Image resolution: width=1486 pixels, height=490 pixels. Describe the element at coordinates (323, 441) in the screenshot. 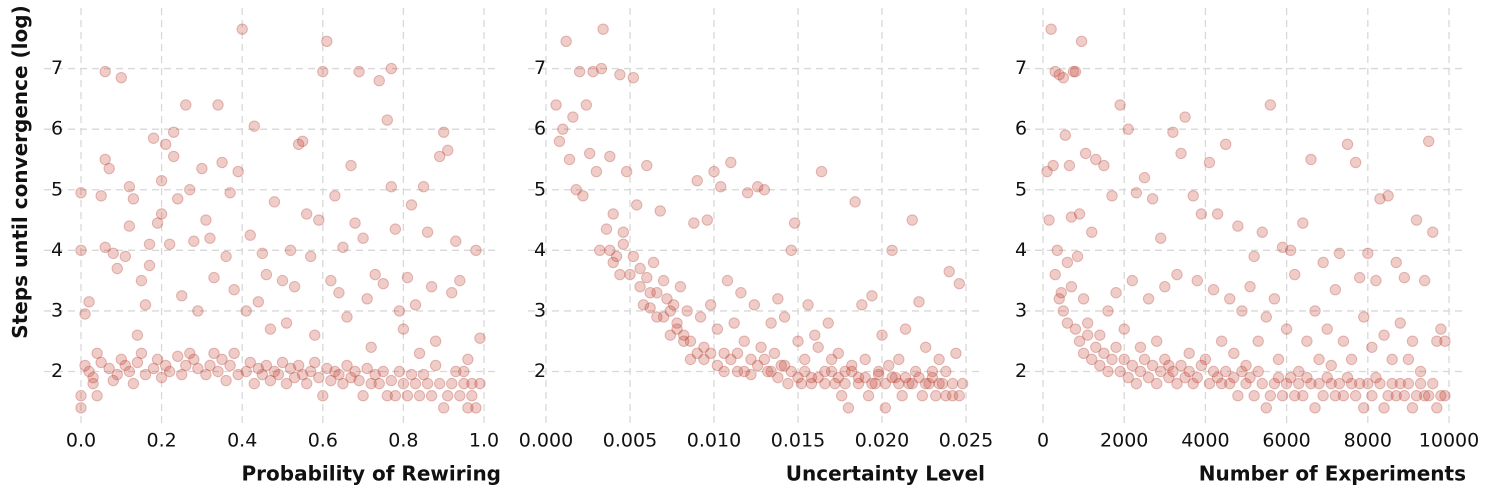

I see `x-tick-label: 0.6` at that location.